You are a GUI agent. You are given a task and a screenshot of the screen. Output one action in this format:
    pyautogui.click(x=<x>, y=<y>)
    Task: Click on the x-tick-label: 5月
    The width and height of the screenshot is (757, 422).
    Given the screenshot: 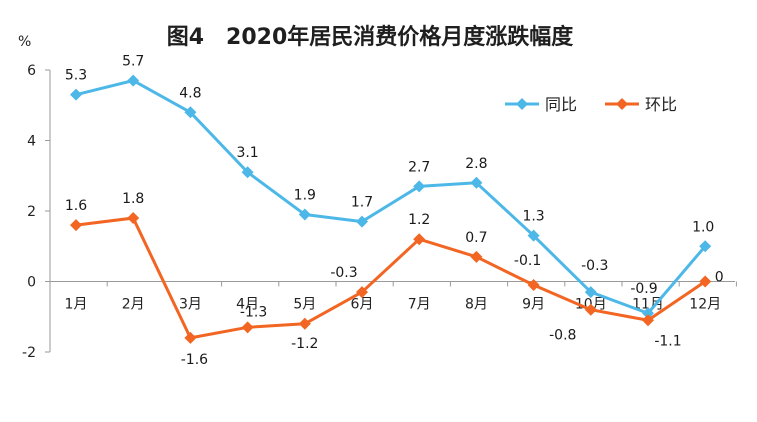 What is the action you would take?
    pyautogui.click(x=304, y=305)
    